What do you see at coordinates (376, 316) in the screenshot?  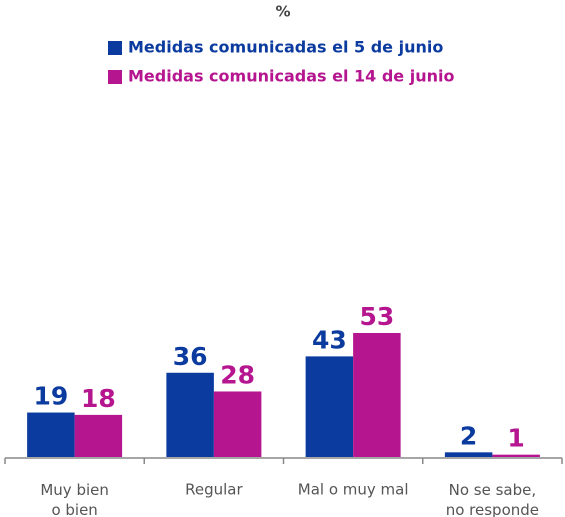 I see `value-label: 53` at bounding box center [376, 316].